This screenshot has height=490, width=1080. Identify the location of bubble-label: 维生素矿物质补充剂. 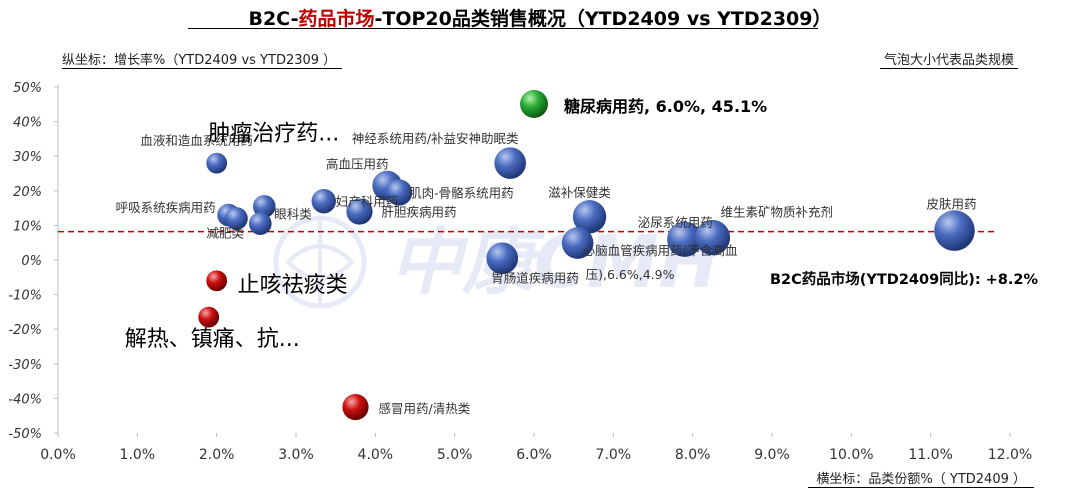
(777, 212).